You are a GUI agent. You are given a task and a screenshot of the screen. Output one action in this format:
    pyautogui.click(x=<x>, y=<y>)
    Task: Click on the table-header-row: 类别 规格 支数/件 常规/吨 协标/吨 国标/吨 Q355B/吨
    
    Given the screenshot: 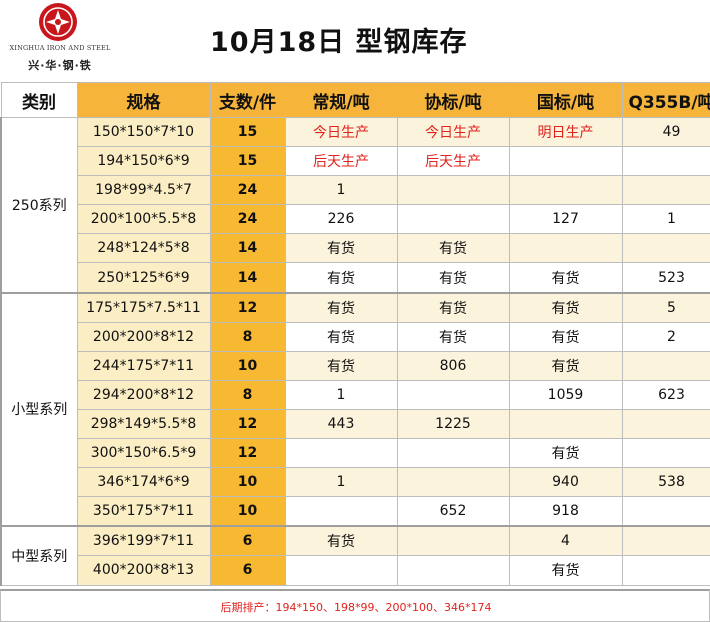 What is the action you would take?
    pyautogui.click(x=355, y=100)
    